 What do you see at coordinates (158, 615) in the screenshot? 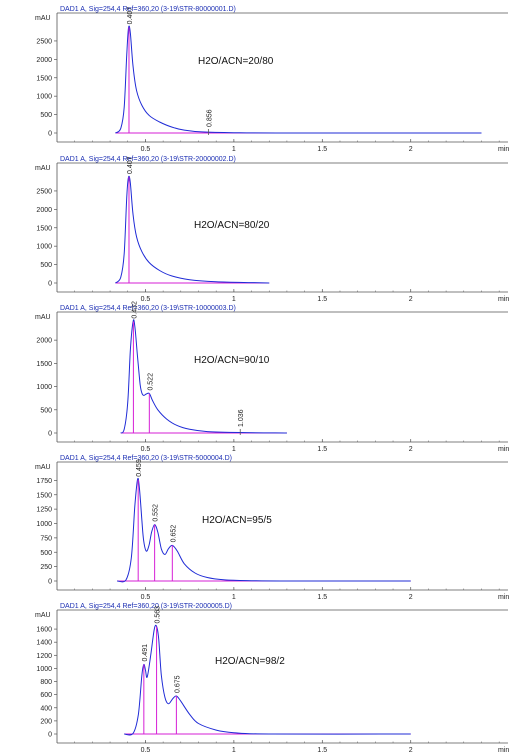
I see `peak-label: 0.563` at bounding box center [158, 615].